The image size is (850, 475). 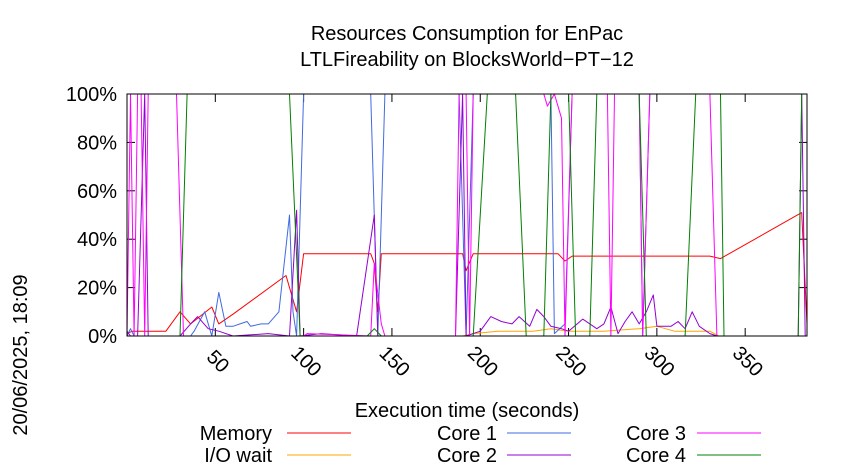 What do you see at coordinates (91, 95) in the screenshot?
I see `y-tick-label: 100%` at bounding box center [91, 95].